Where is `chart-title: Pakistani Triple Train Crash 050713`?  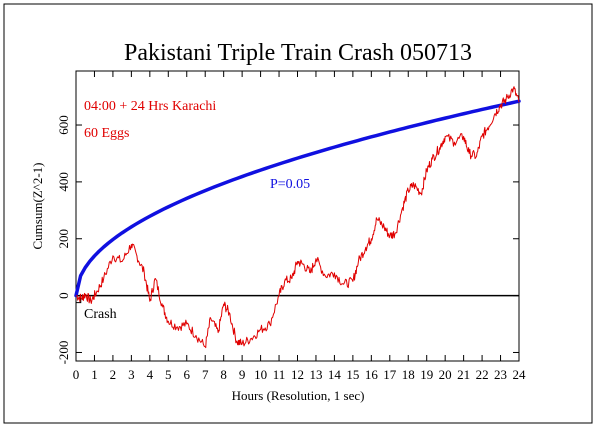
chart-title: Pakistani Triple Train Crash 050713 is located at coordinates (298, 53).